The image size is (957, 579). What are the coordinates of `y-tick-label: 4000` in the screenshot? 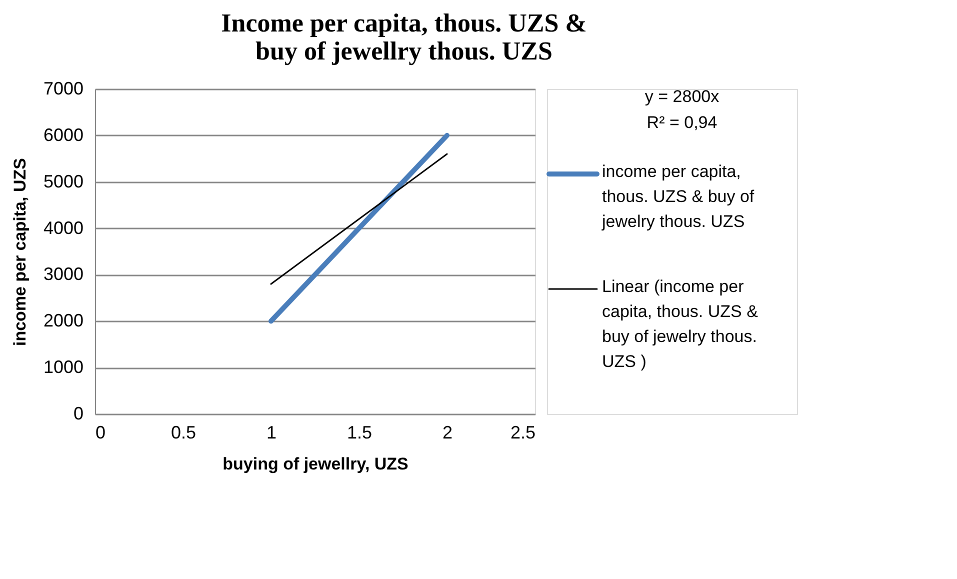 It's located at (63, 228).